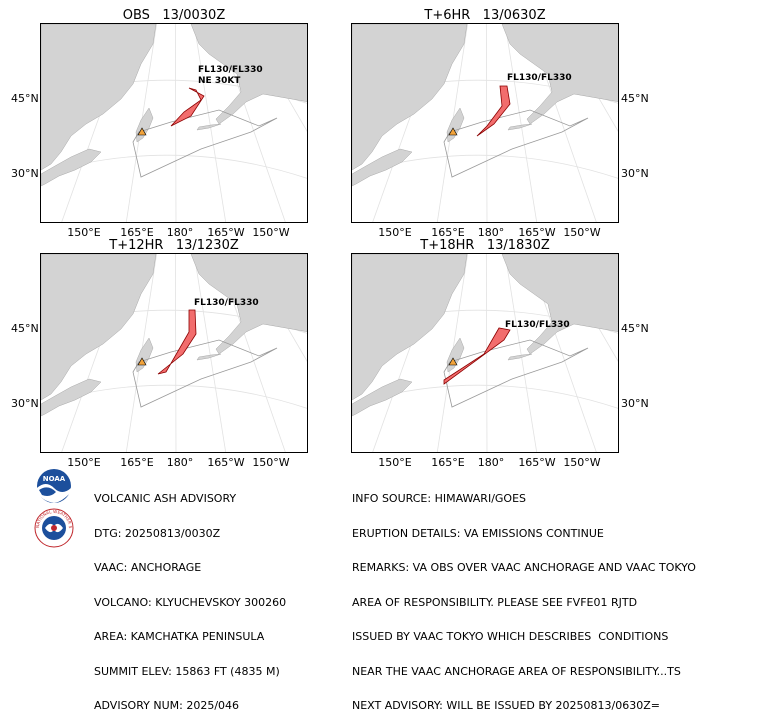 This screenshot has height=723, width=768. What do you see at coordinates (190, 602) in the screenshot?
I see `advisory-line: VOLCANO: KLYUCHEVSKOY 300260` at bounding box center [190, 602].